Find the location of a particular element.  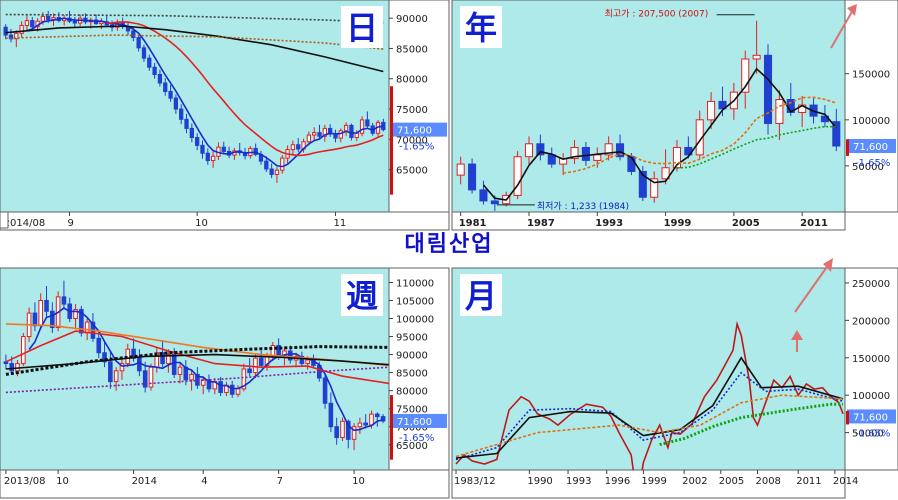

series-slow2 is located at coordinates (194, 42).